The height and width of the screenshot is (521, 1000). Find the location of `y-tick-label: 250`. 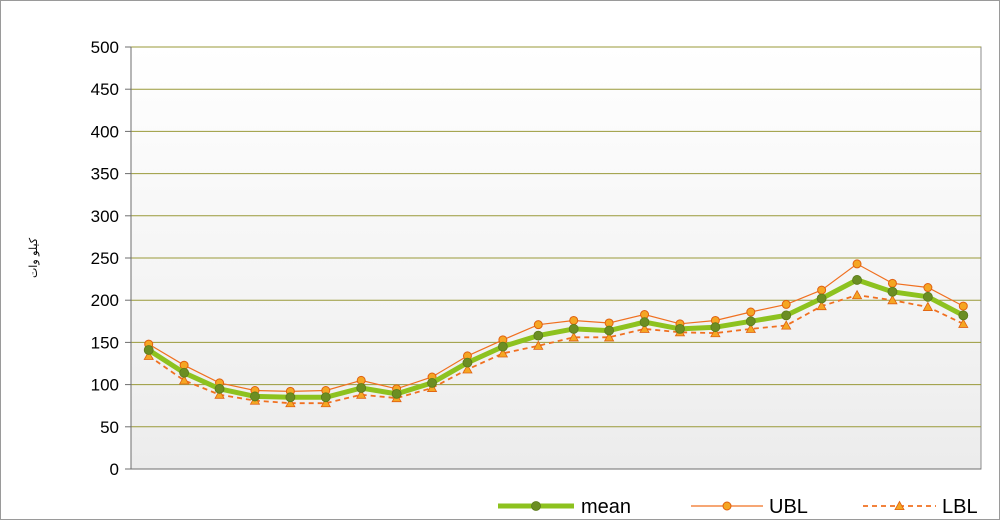

y-tick-label: 250 is located at coordinates (105, 258).